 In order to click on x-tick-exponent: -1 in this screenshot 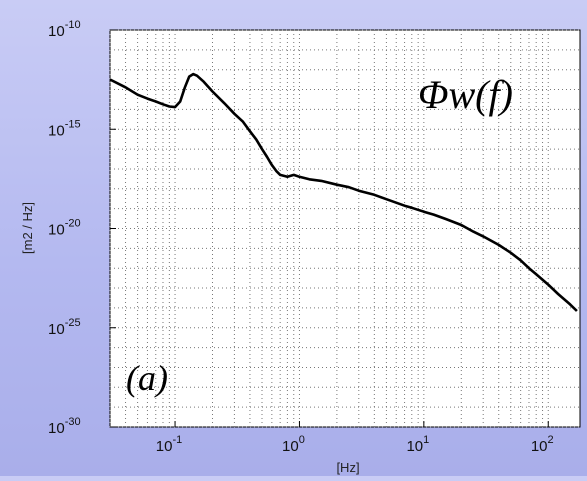, I will do `click(177, 440)`.